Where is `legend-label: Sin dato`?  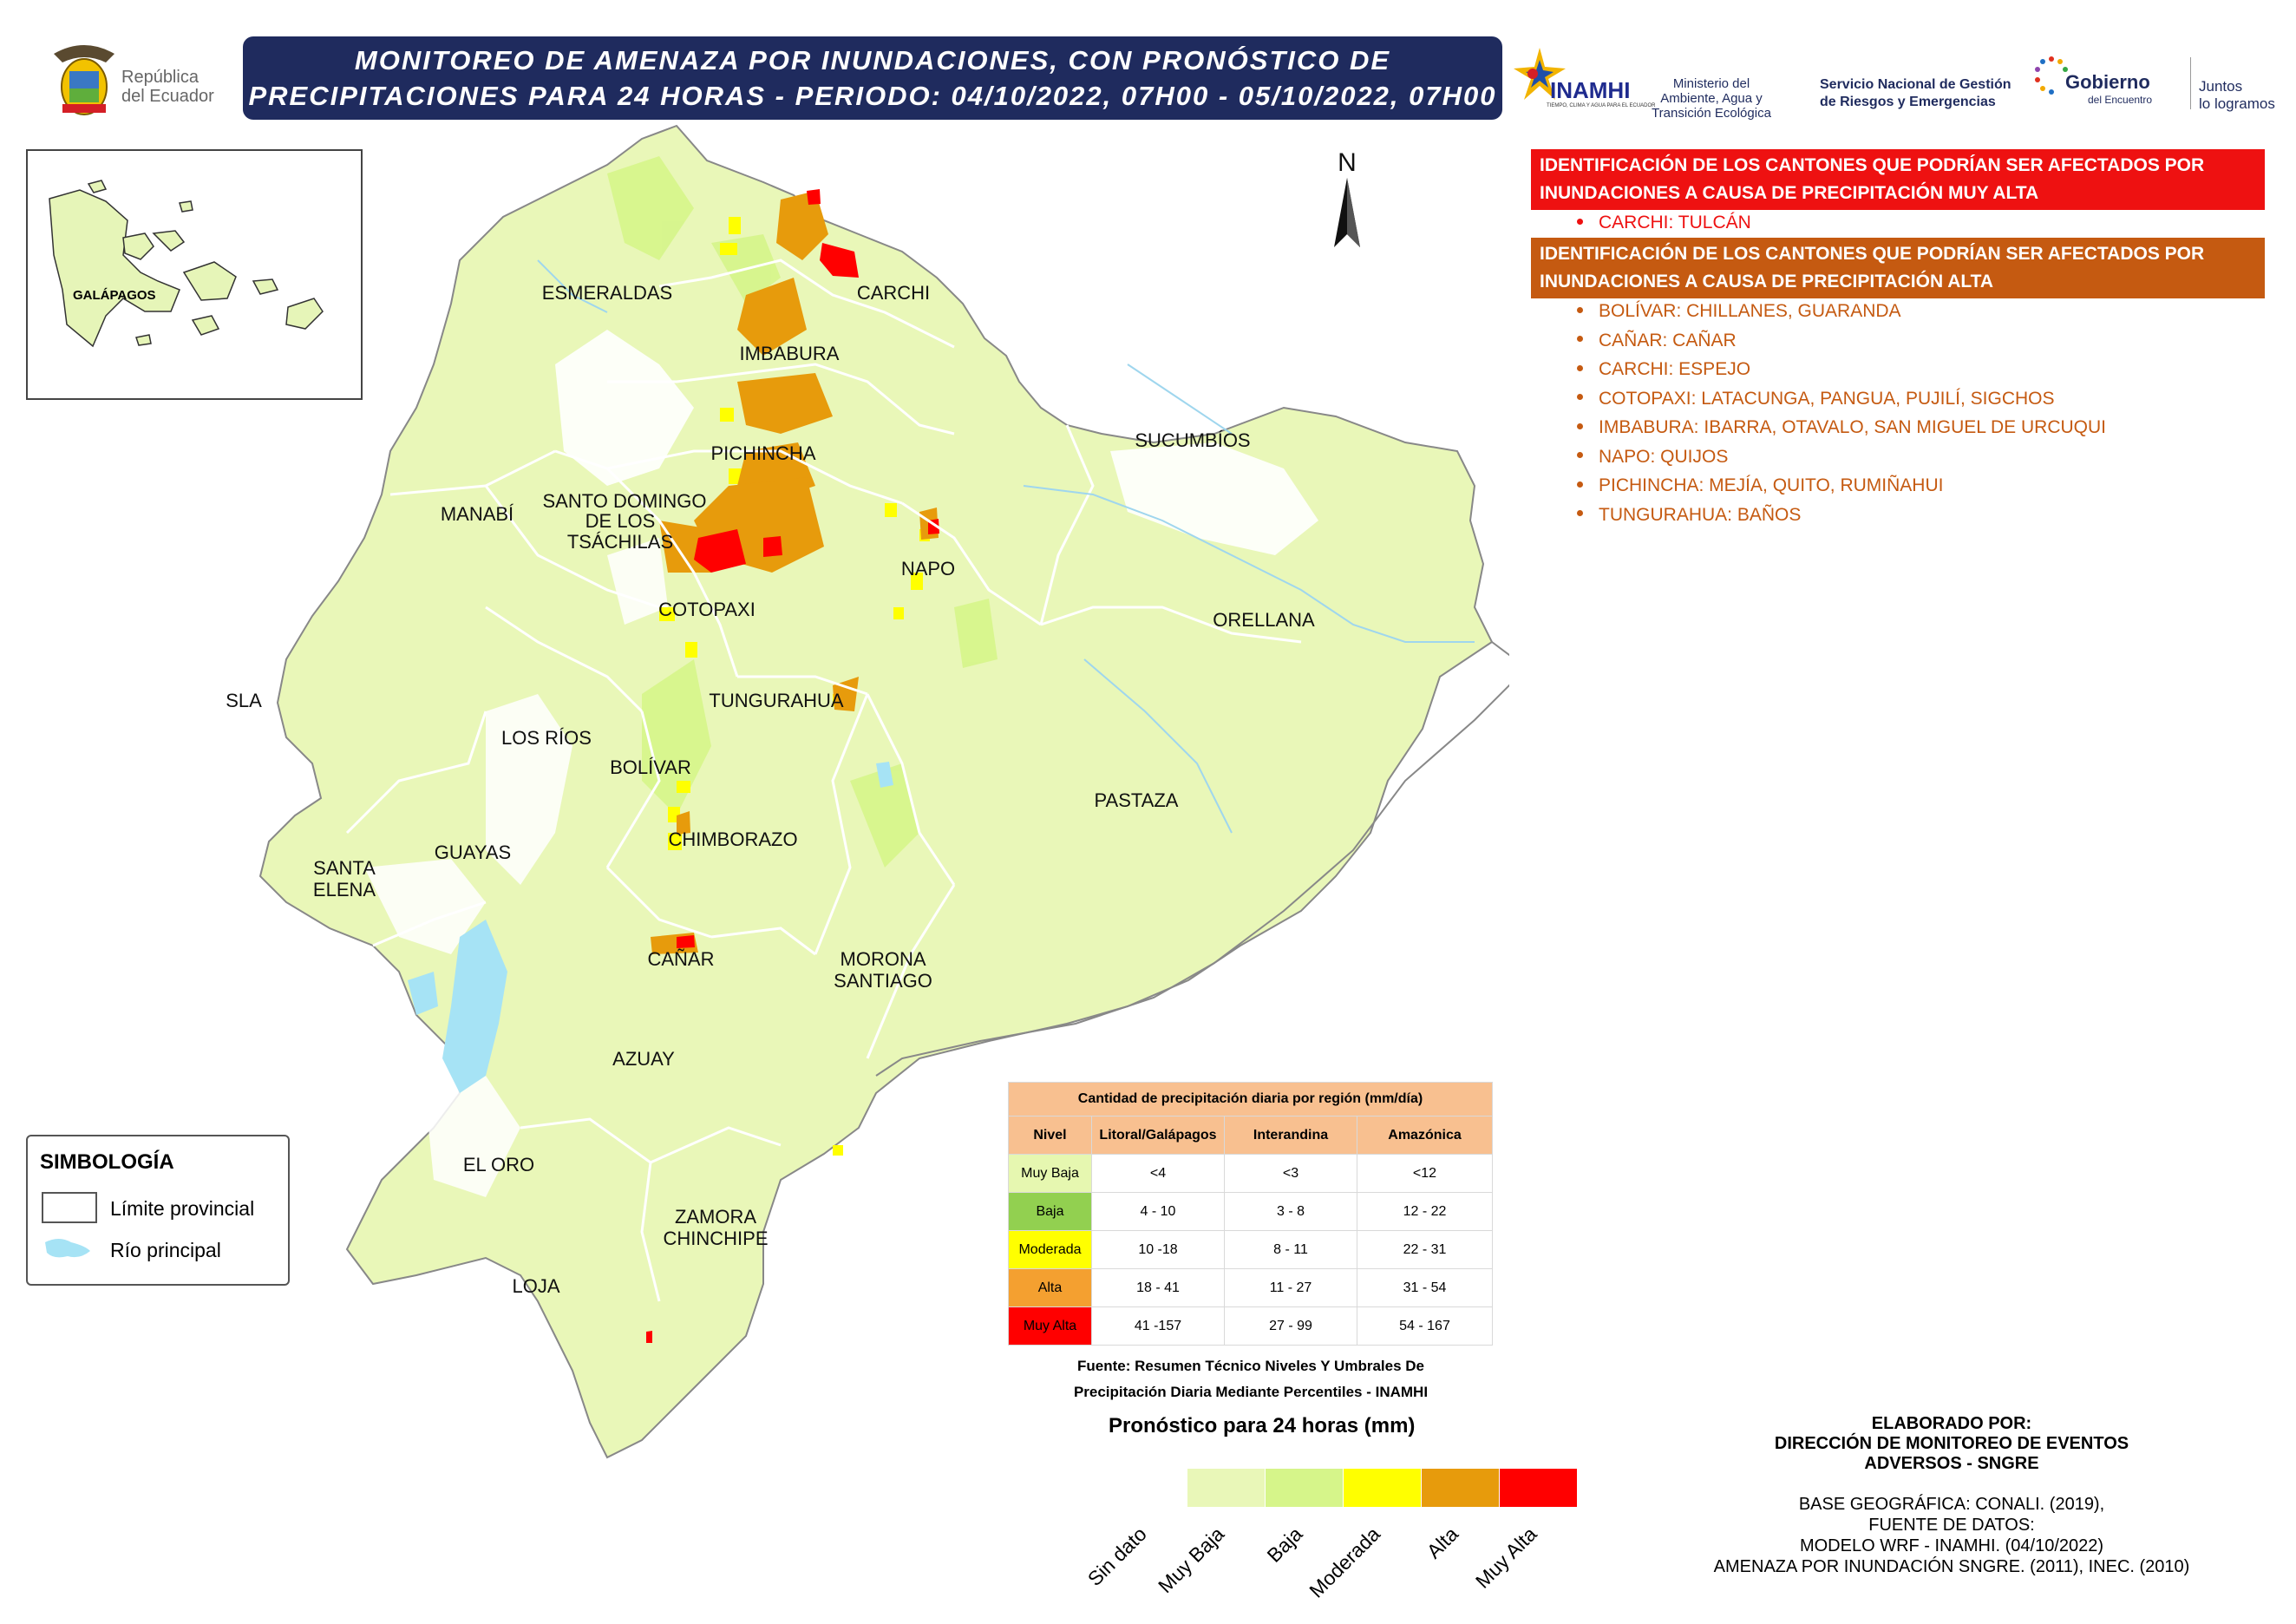
legend-label: Sin dato is located at coordinates (1117, 1556).